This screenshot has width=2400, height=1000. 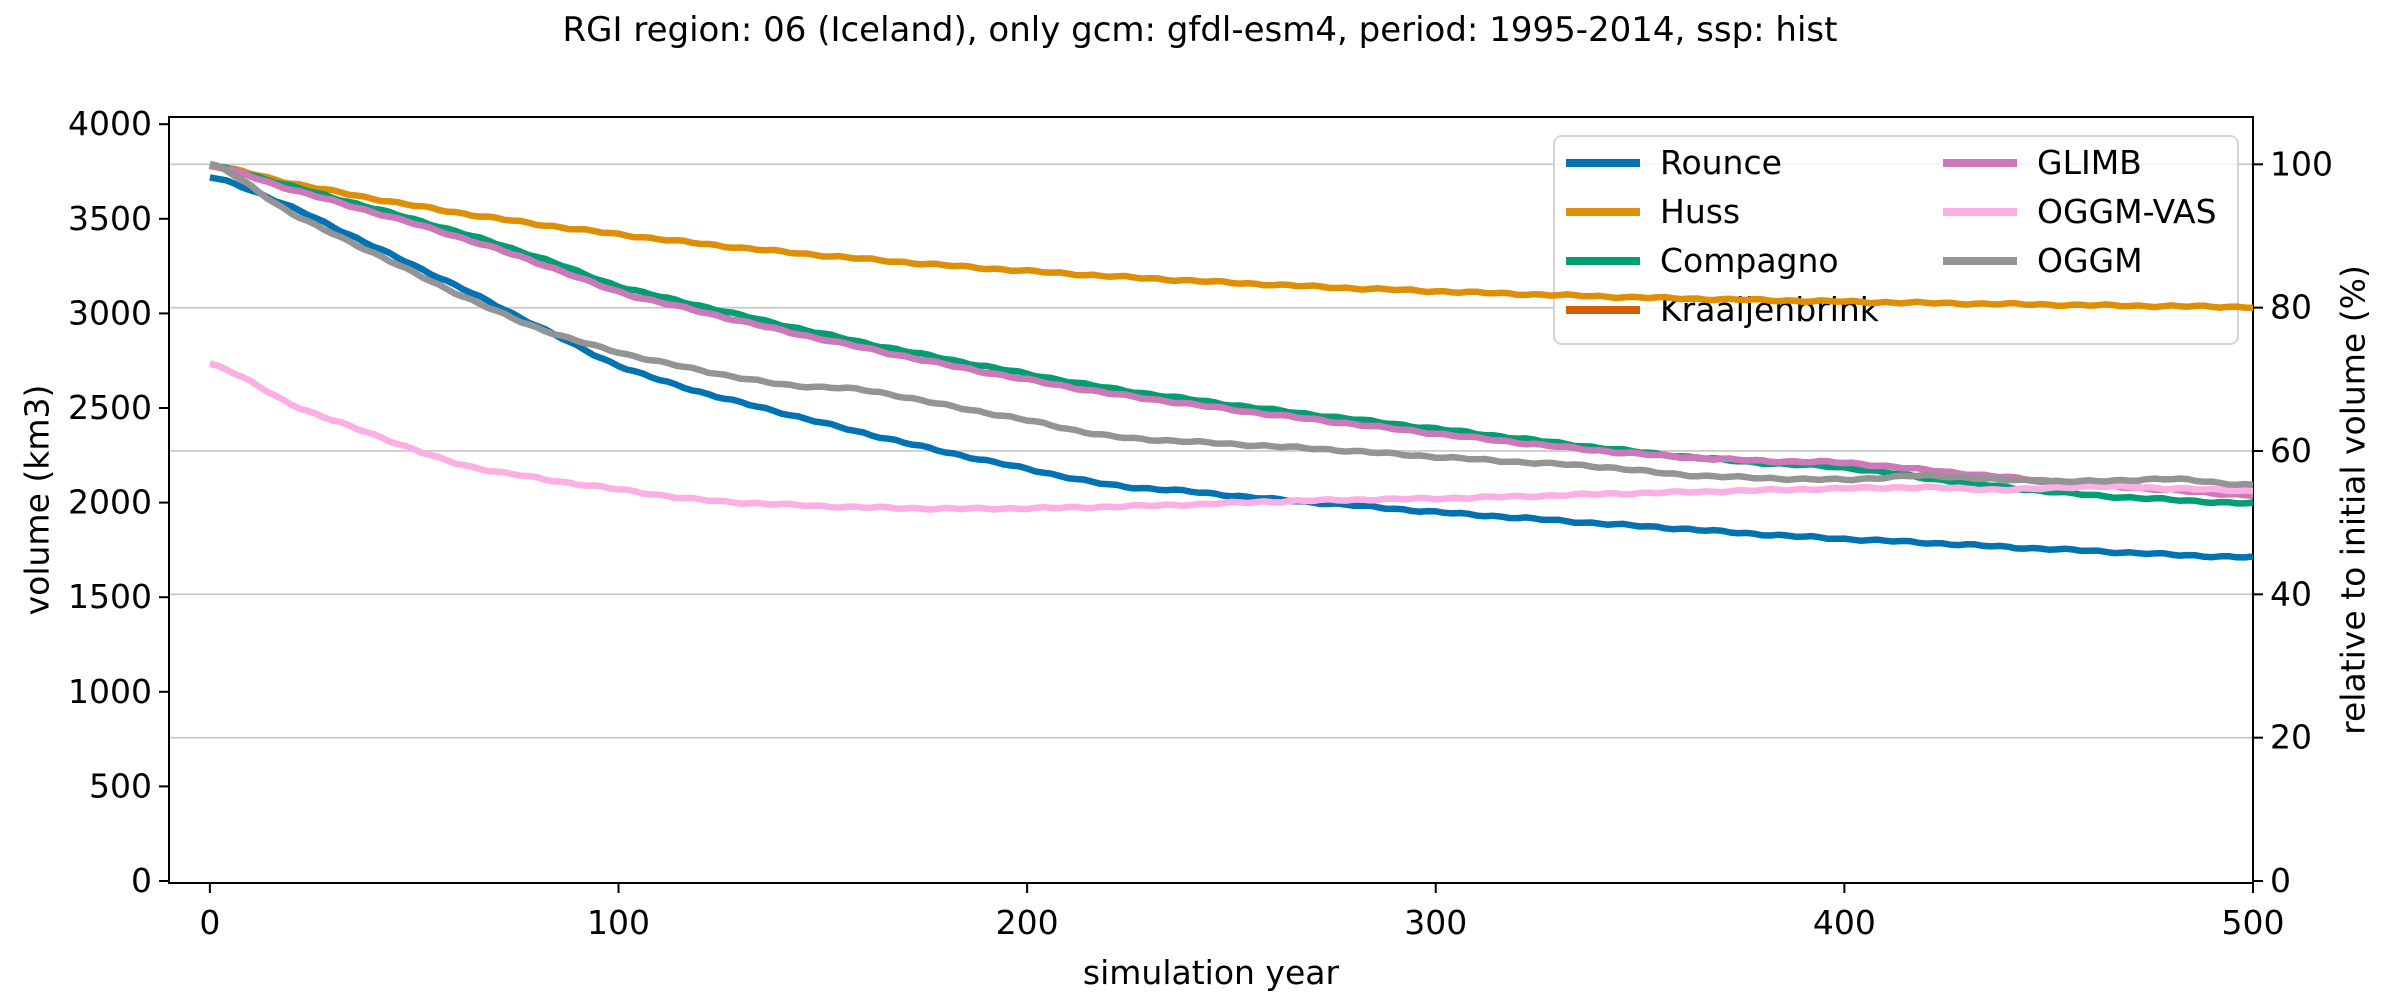 I want to click on legend-item-compagno: Compagno, so click(x=1702, y=260).